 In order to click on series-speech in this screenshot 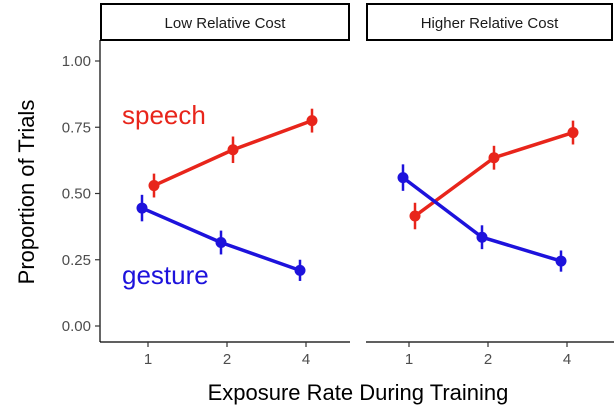, I will do `click(494, 175)`.